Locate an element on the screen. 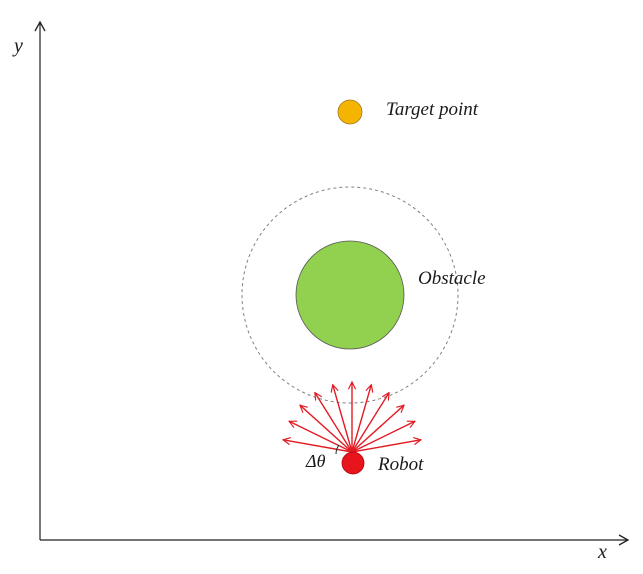 This screenshot has height=574, width=643. obstacle-label: Obstacle is located at coordinates (452, 278).